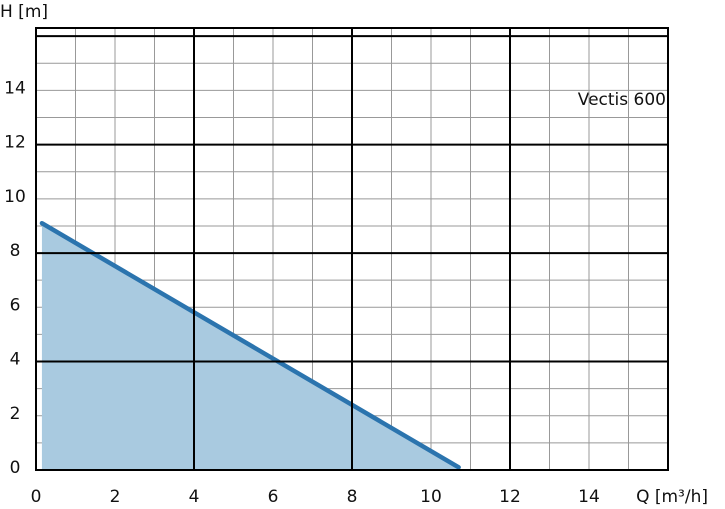 This screenshot has height=509, width=725. What do you see at coordinates (273, 497) in the screenshot?
I see `x-tick-label: 6` at bounding box center [273, 497].